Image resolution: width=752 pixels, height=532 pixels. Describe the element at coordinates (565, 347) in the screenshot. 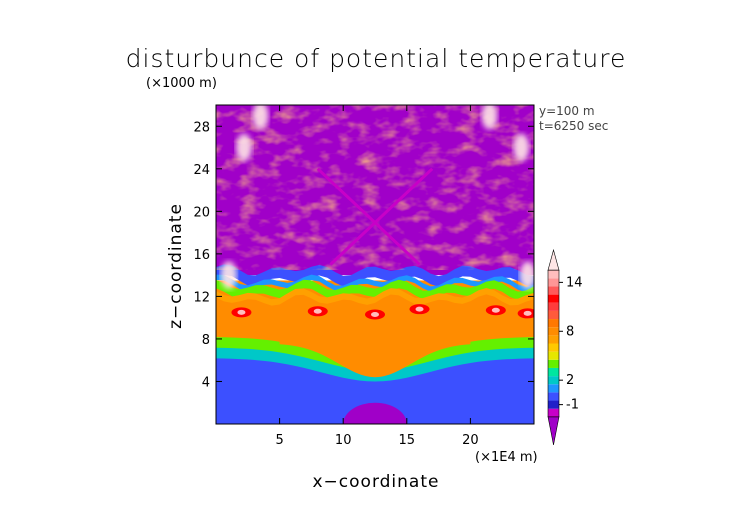

I see `colorbar: -1 2 8 14` at that location.